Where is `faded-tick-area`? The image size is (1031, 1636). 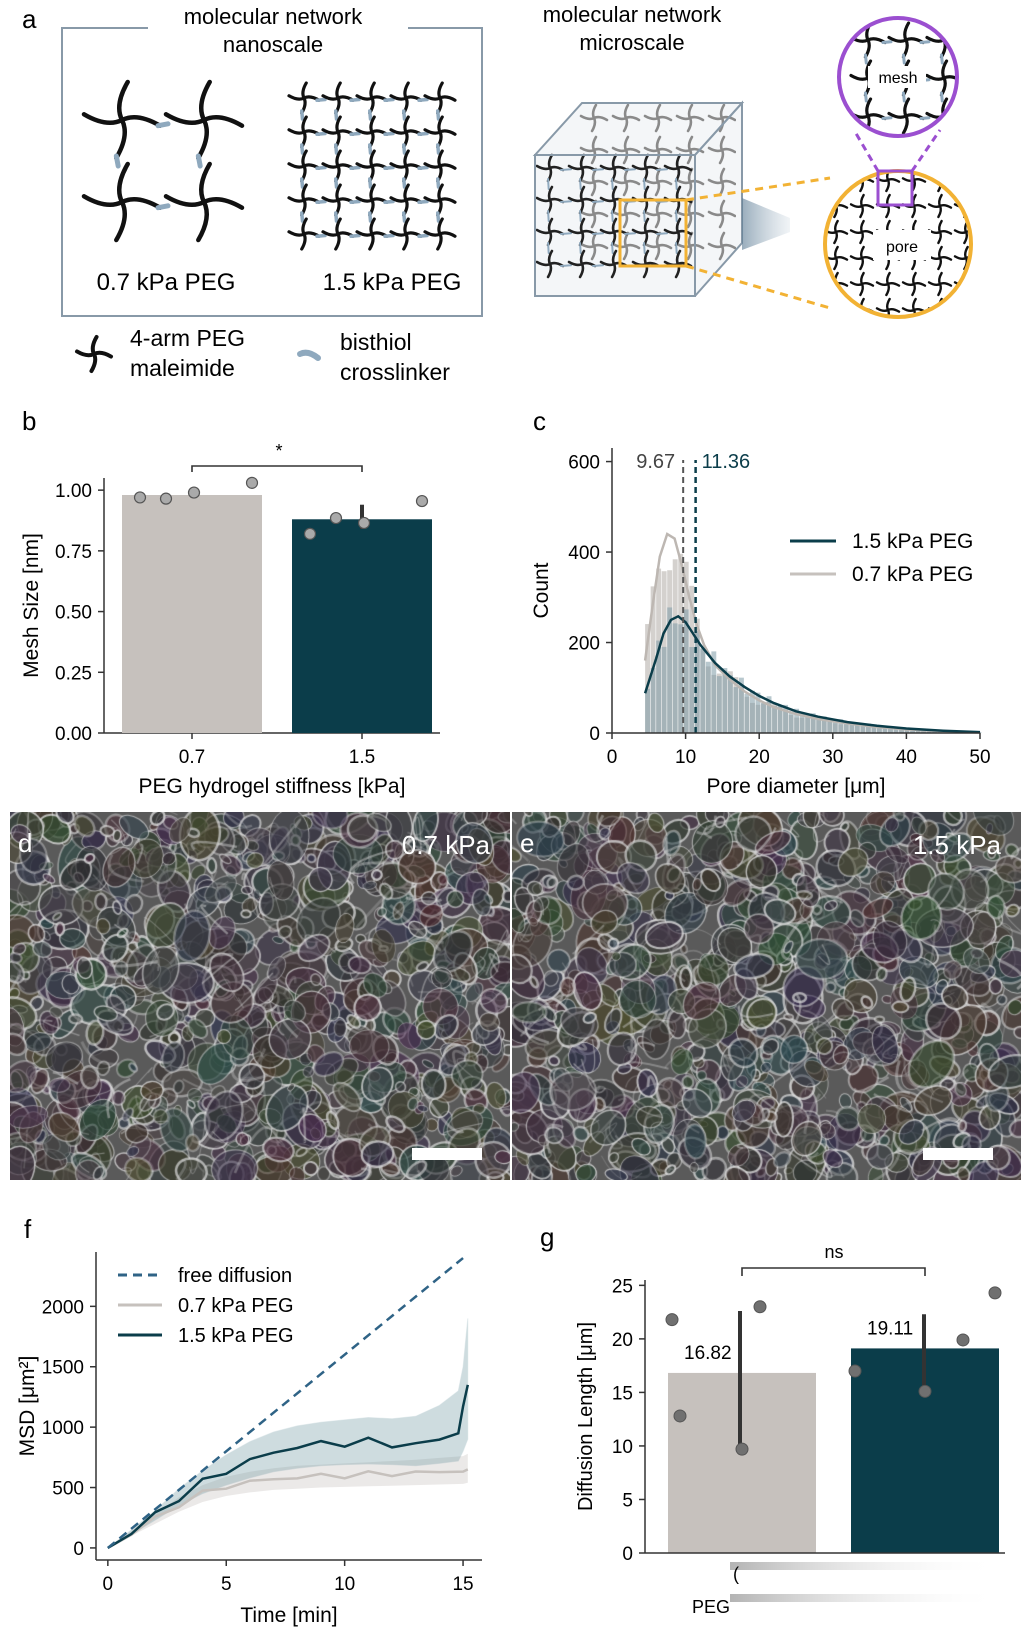 faded-tick-area is located at coordinates (865, 1598).